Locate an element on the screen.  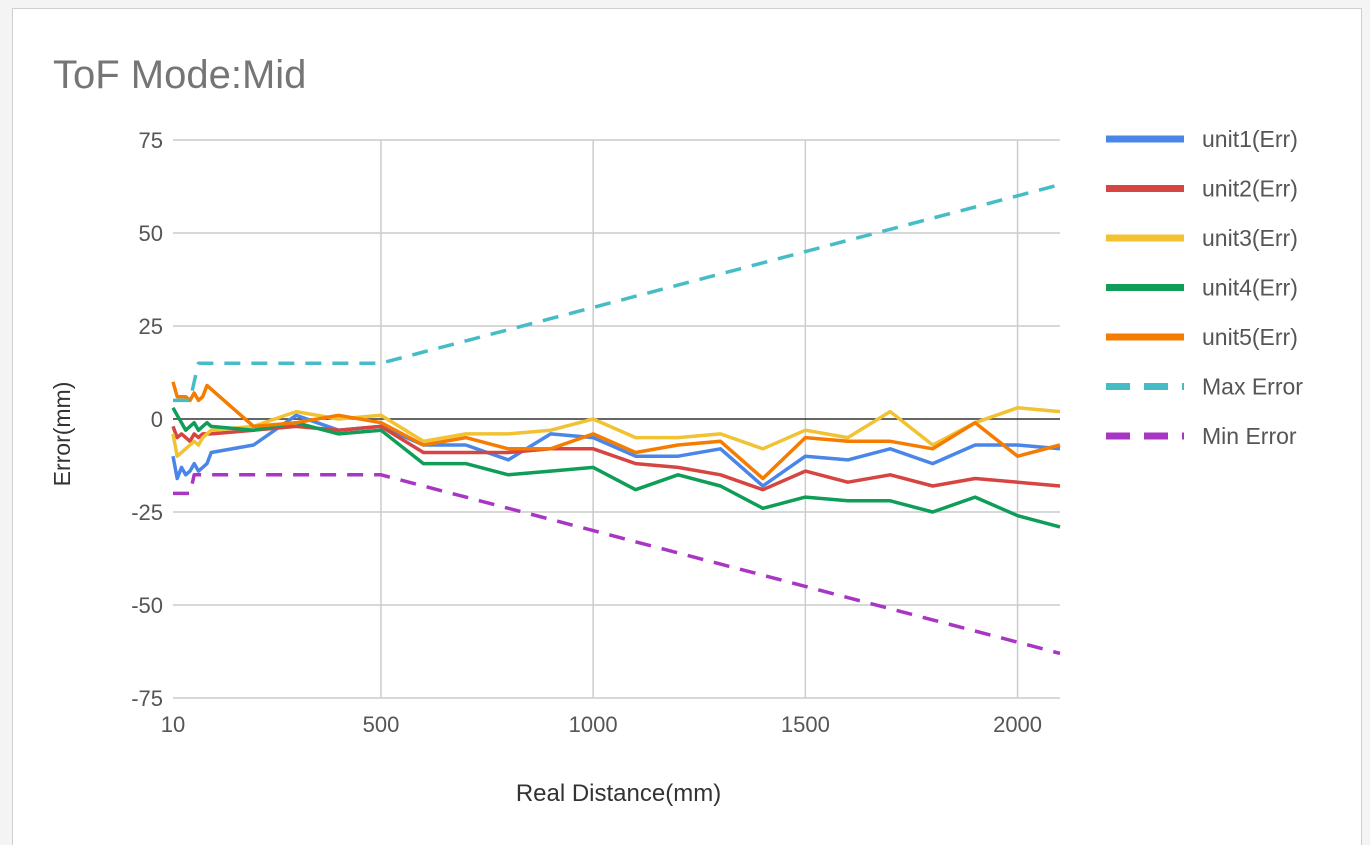
legend-label: Max Error is located at coordinates (1252, 387).